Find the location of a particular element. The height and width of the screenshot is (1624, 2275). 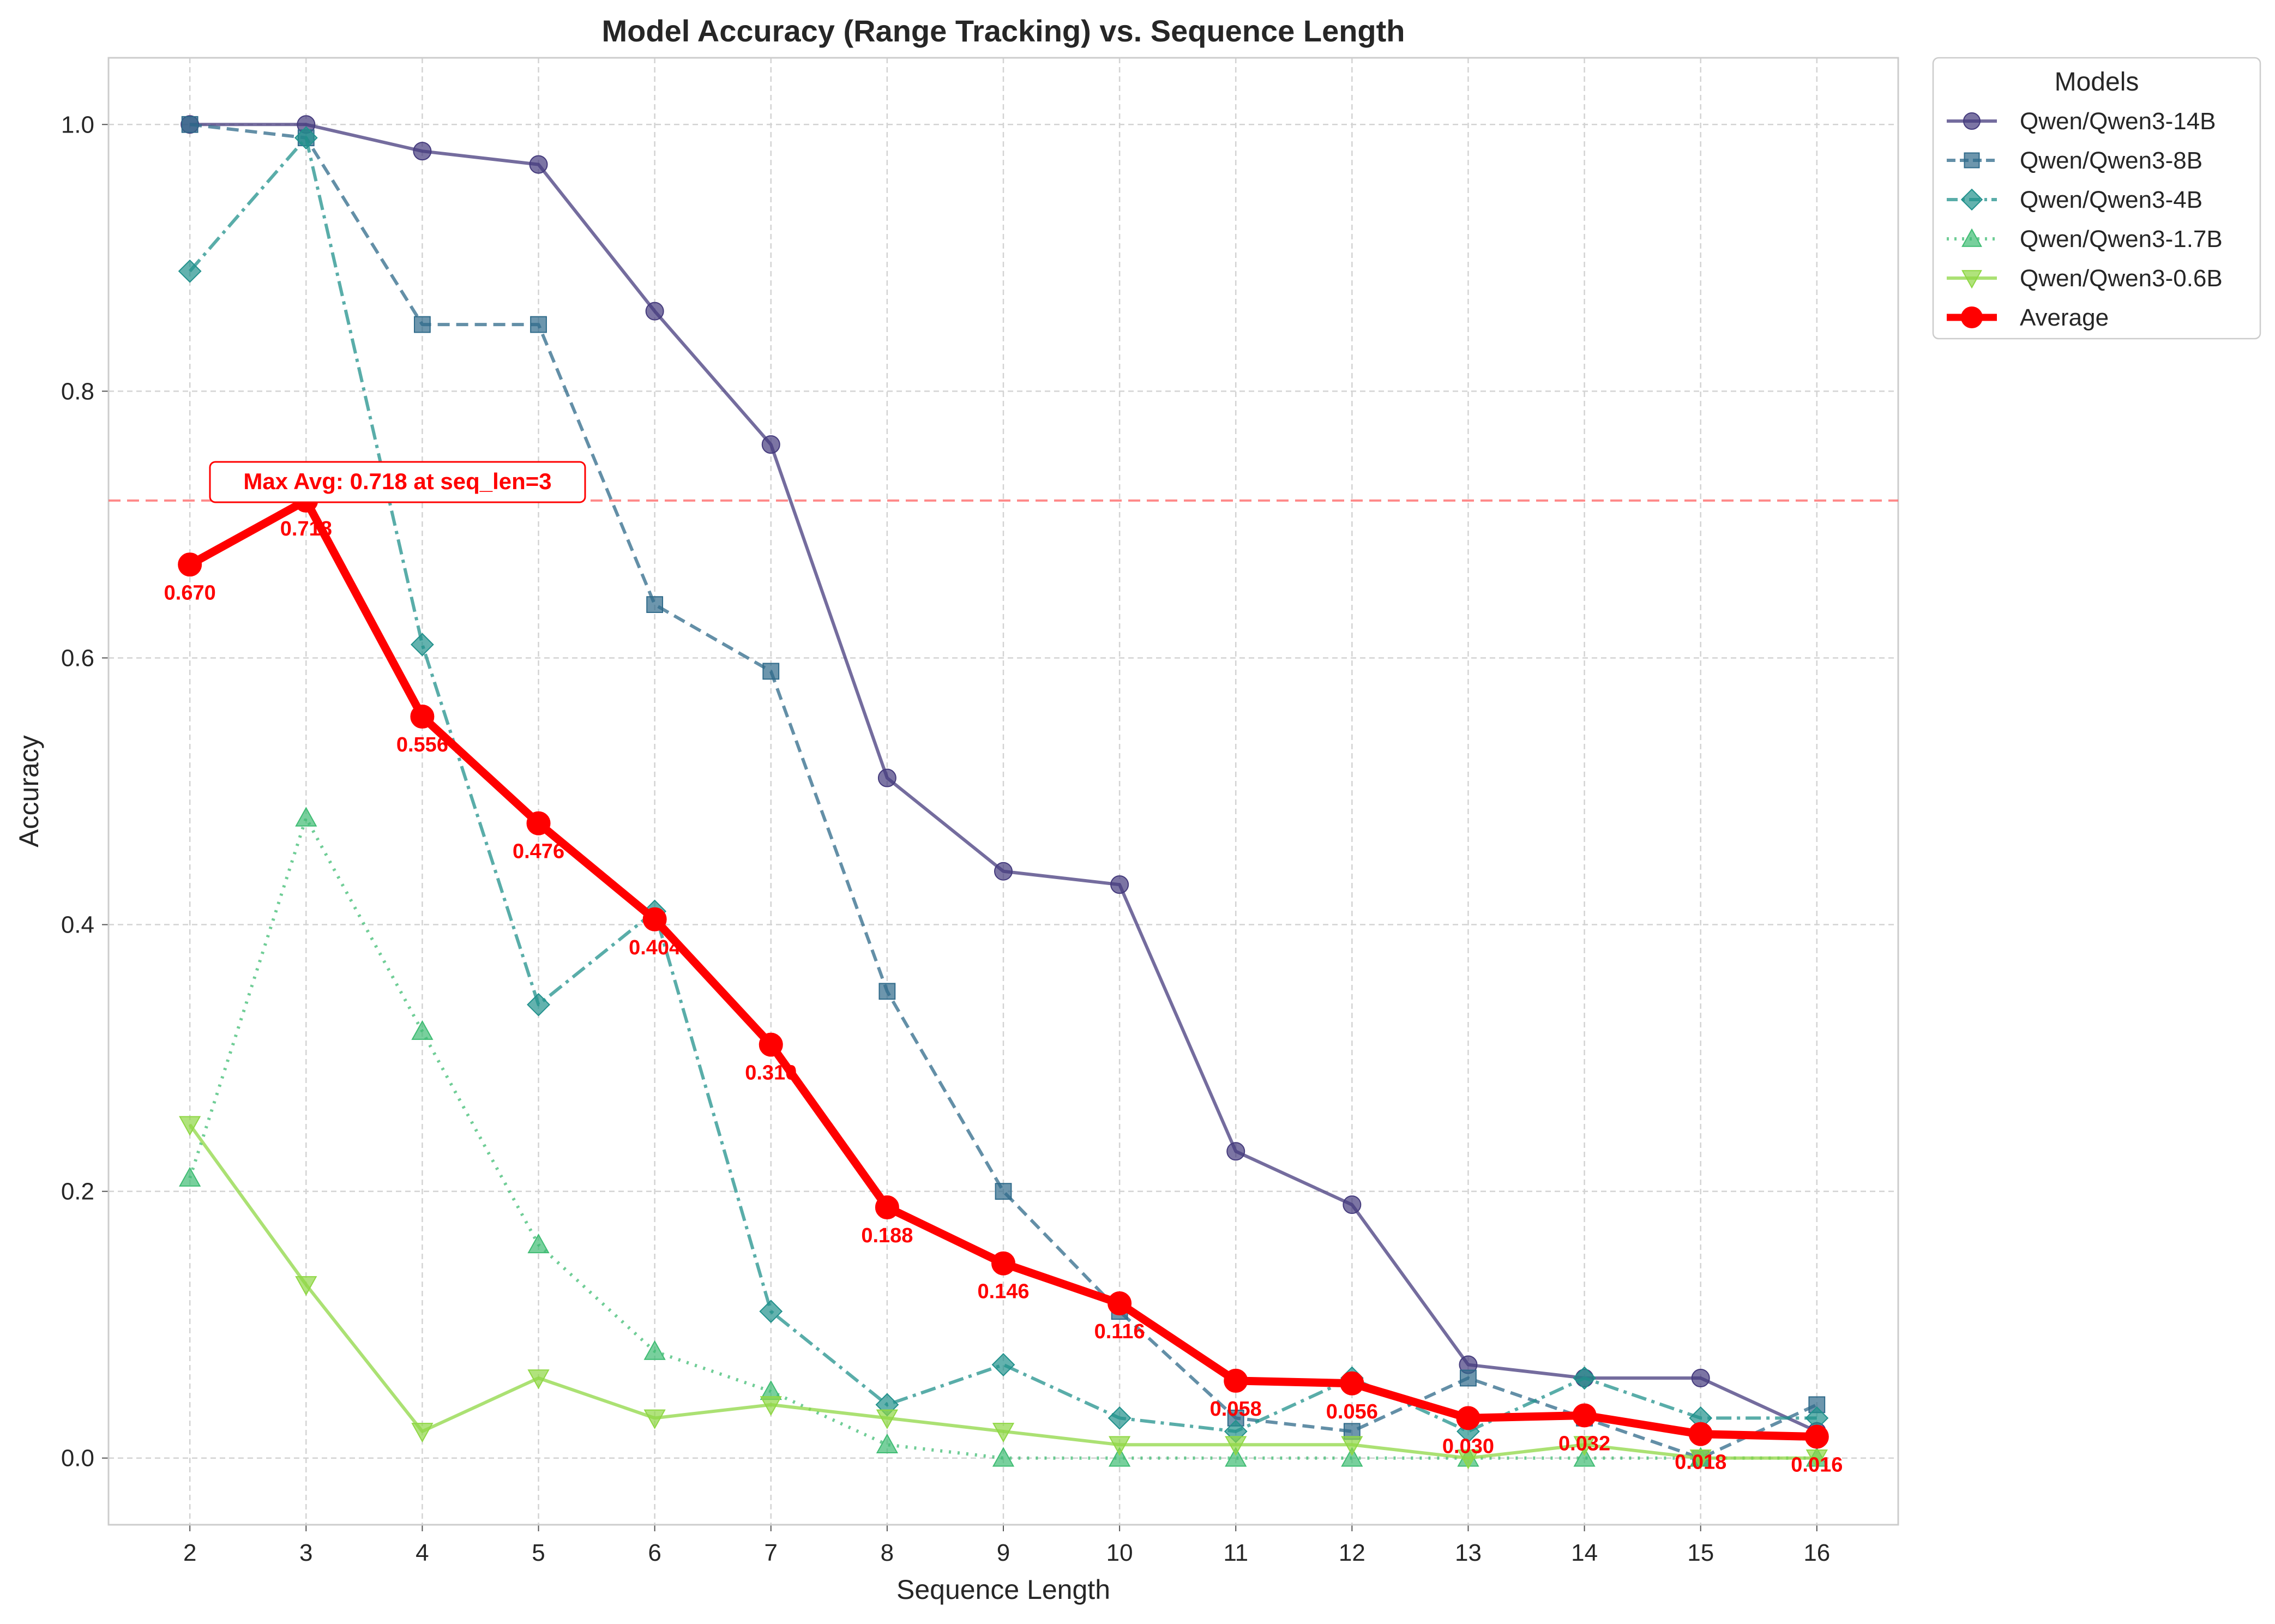

legend-frame is located at coordinates (2096, 198).